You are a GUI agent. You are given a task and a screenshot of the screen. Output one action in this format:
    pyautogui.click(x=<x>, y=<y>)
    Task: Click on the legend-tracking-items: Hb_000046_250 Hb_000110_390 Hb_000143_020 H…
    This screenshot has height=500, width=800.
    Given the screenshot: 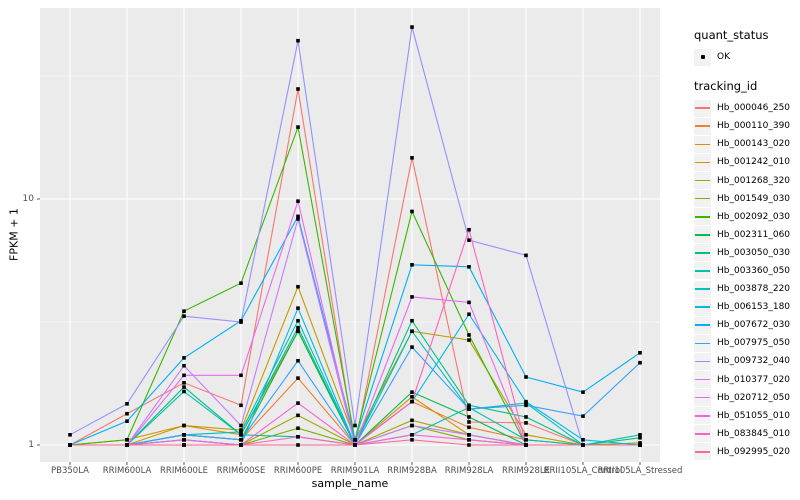 What is the action you would take?
    pyautogui.click(x=747, y=280)
    